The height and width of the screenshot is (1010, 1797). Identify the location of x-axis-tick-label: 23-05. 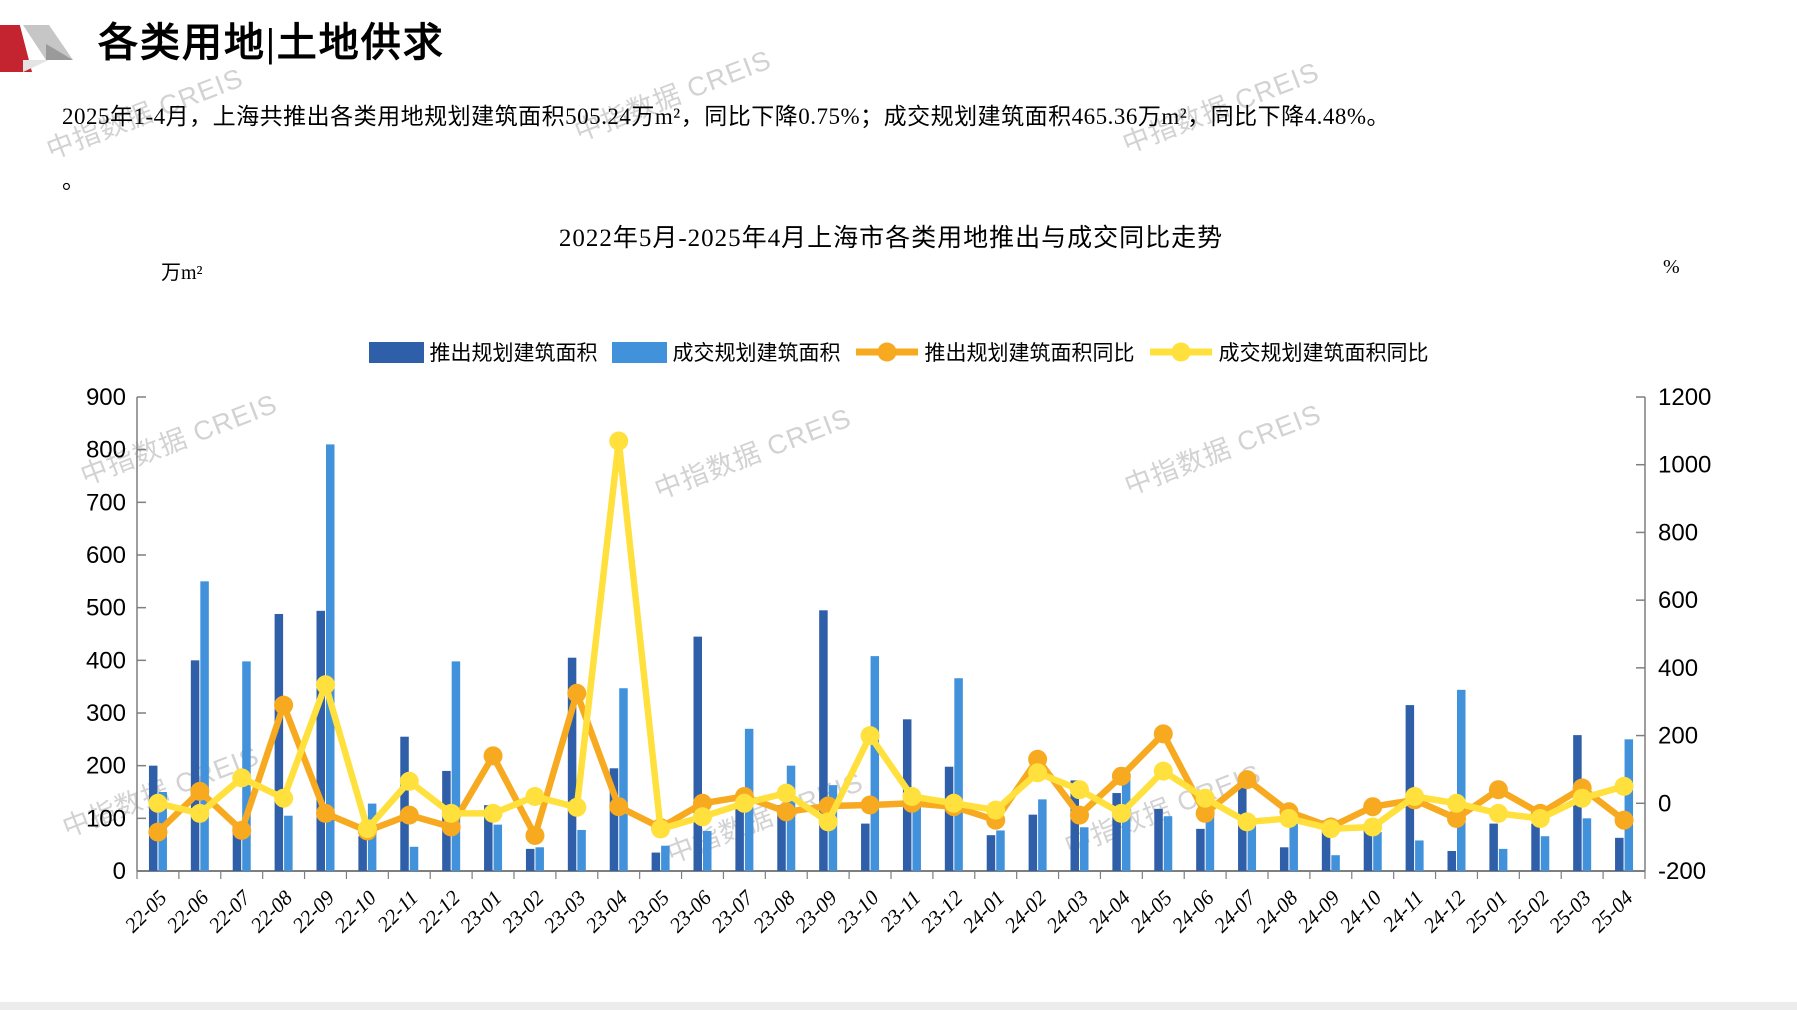
(649, 912).